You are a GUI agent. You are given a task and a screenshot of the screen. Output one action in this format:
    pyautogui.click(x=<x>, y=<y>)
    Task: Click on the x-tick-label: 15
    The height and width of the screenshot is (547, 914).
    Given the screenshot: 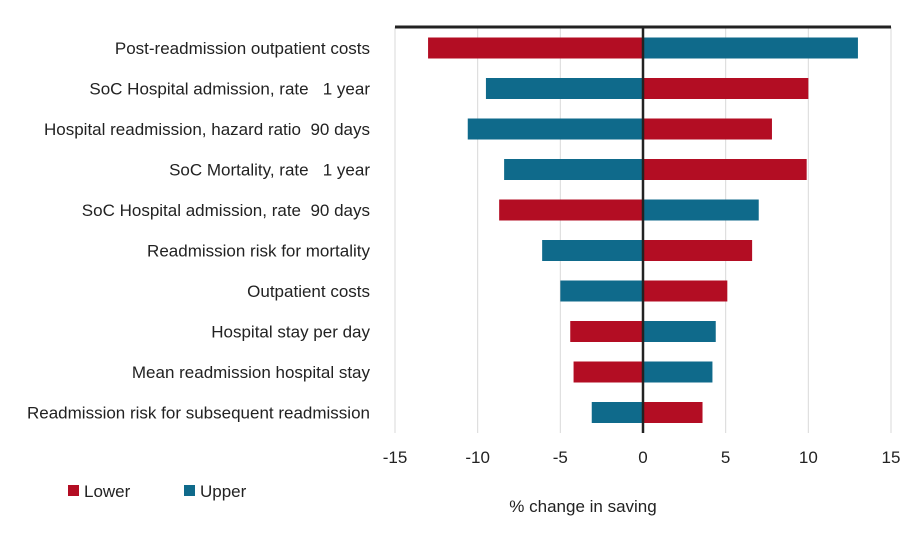 What is the action you would take?
    pyautogui.click(x=891, y=457)
    